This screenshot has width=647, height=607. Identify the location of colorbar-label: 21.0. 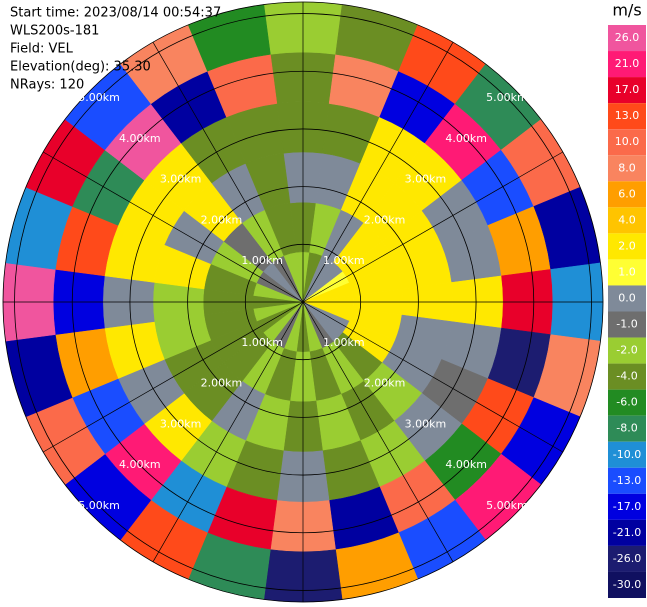
(627, 63).